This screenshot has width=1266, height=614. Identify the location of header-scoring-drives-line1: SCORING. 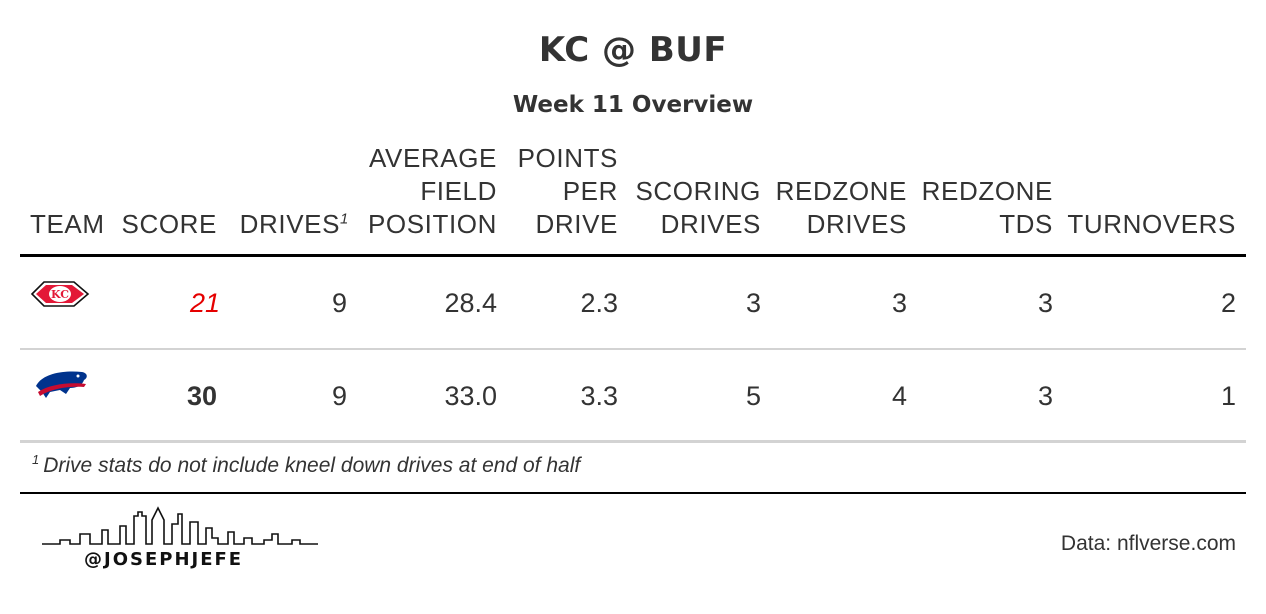
(698, 191).